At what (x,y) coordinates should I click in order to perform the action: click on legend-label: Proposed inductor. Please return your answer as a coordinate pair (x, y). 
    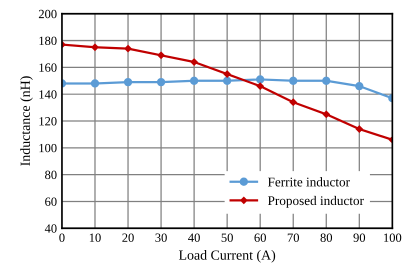
    Looking at the image, I should click on (316, 202).